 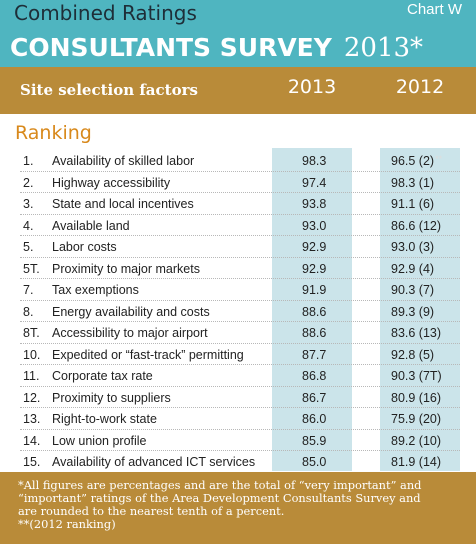 I want to click on value-2012: 91.1 (6), so click(x=413, y=204).